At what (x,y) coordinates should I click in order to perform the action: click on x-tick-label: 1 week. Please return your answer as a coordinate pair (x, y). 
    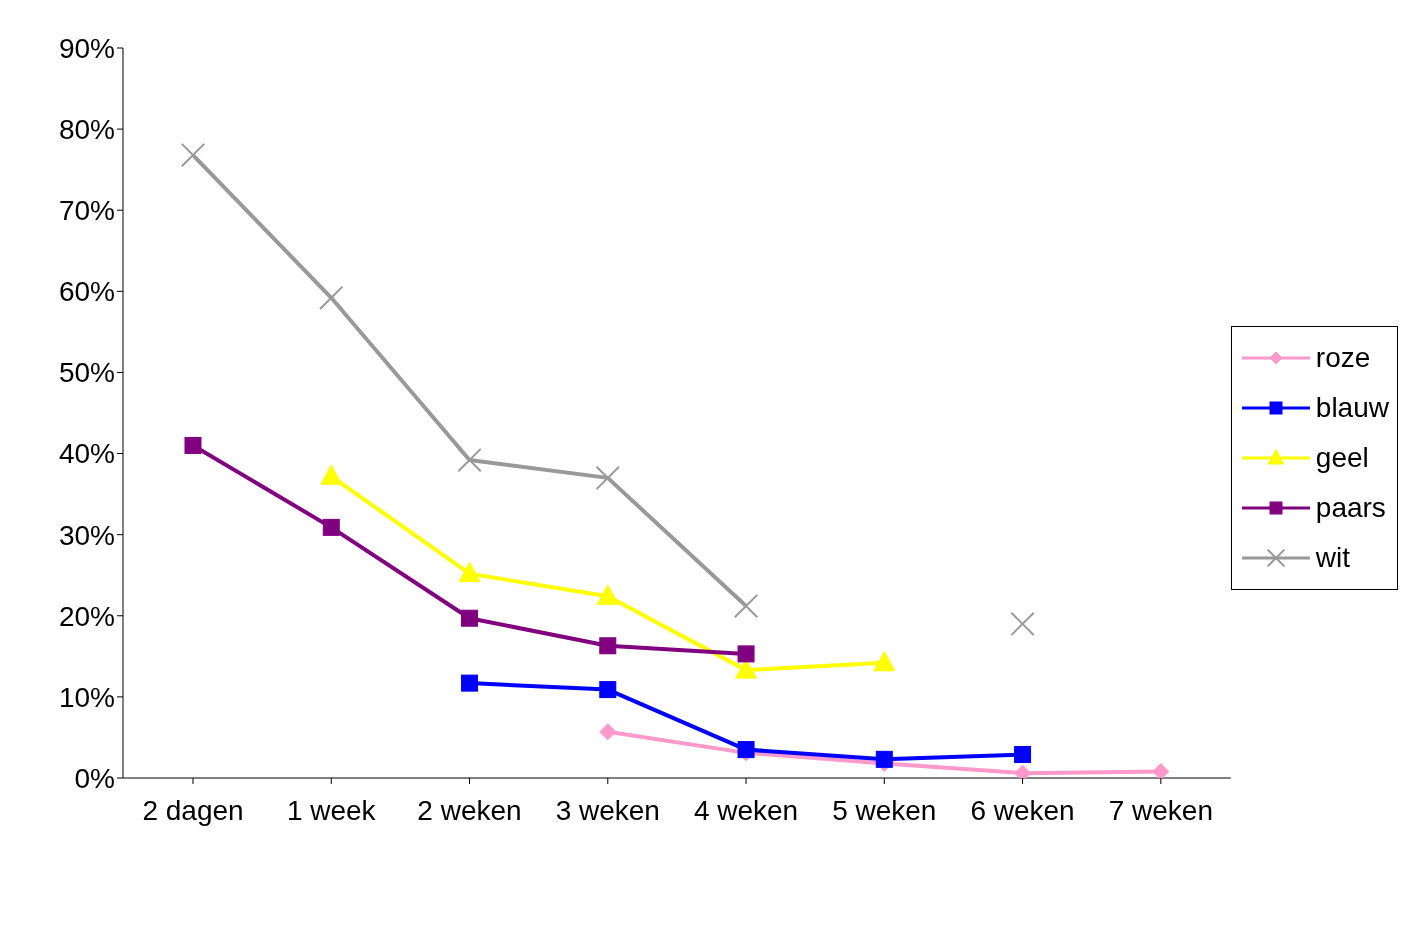
    Looking at the image, I should click on (331, 810).